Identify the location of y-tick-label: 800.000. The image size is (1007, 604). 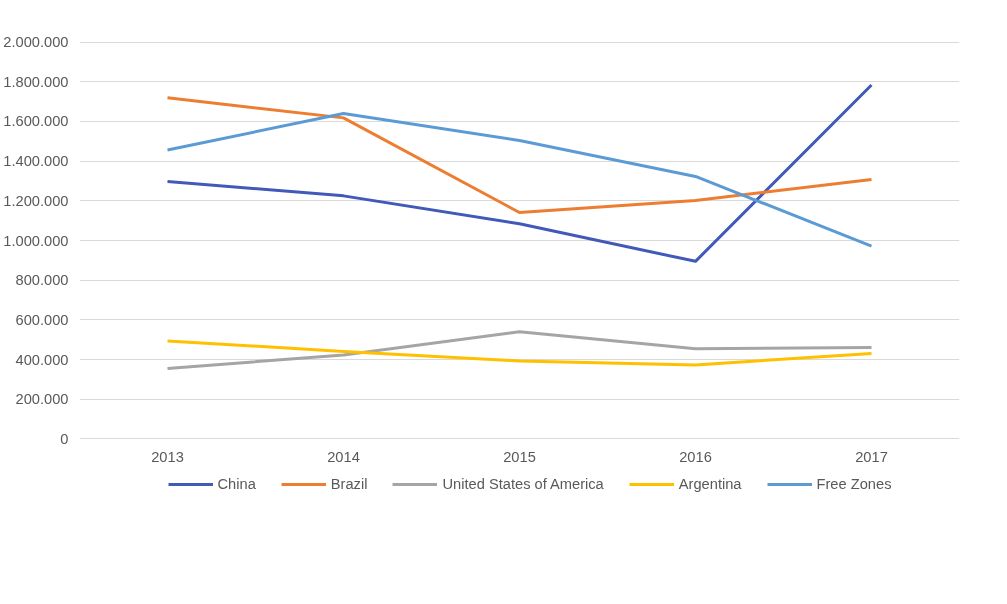
(42, 280).